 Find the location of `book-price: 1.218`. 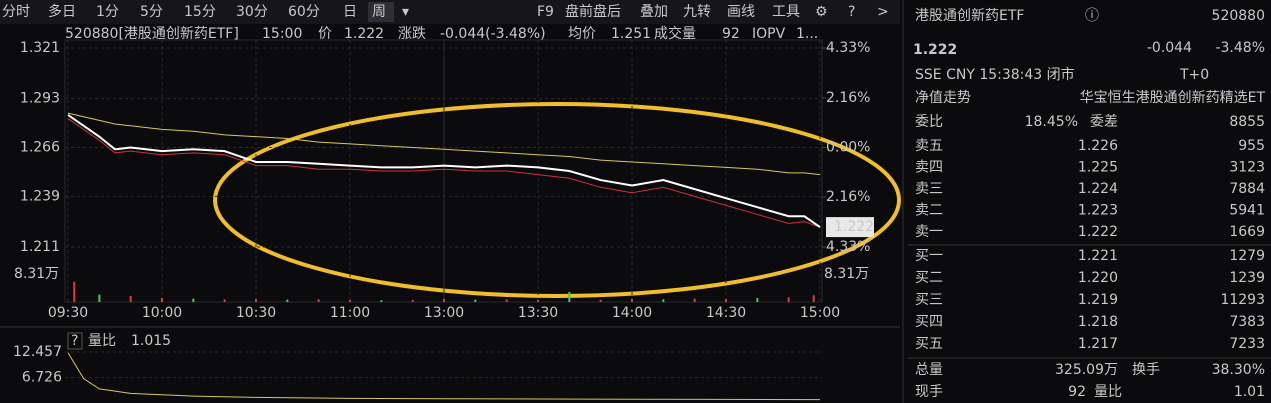

book-price: 1.218 is located at coordinates (1098, 322).